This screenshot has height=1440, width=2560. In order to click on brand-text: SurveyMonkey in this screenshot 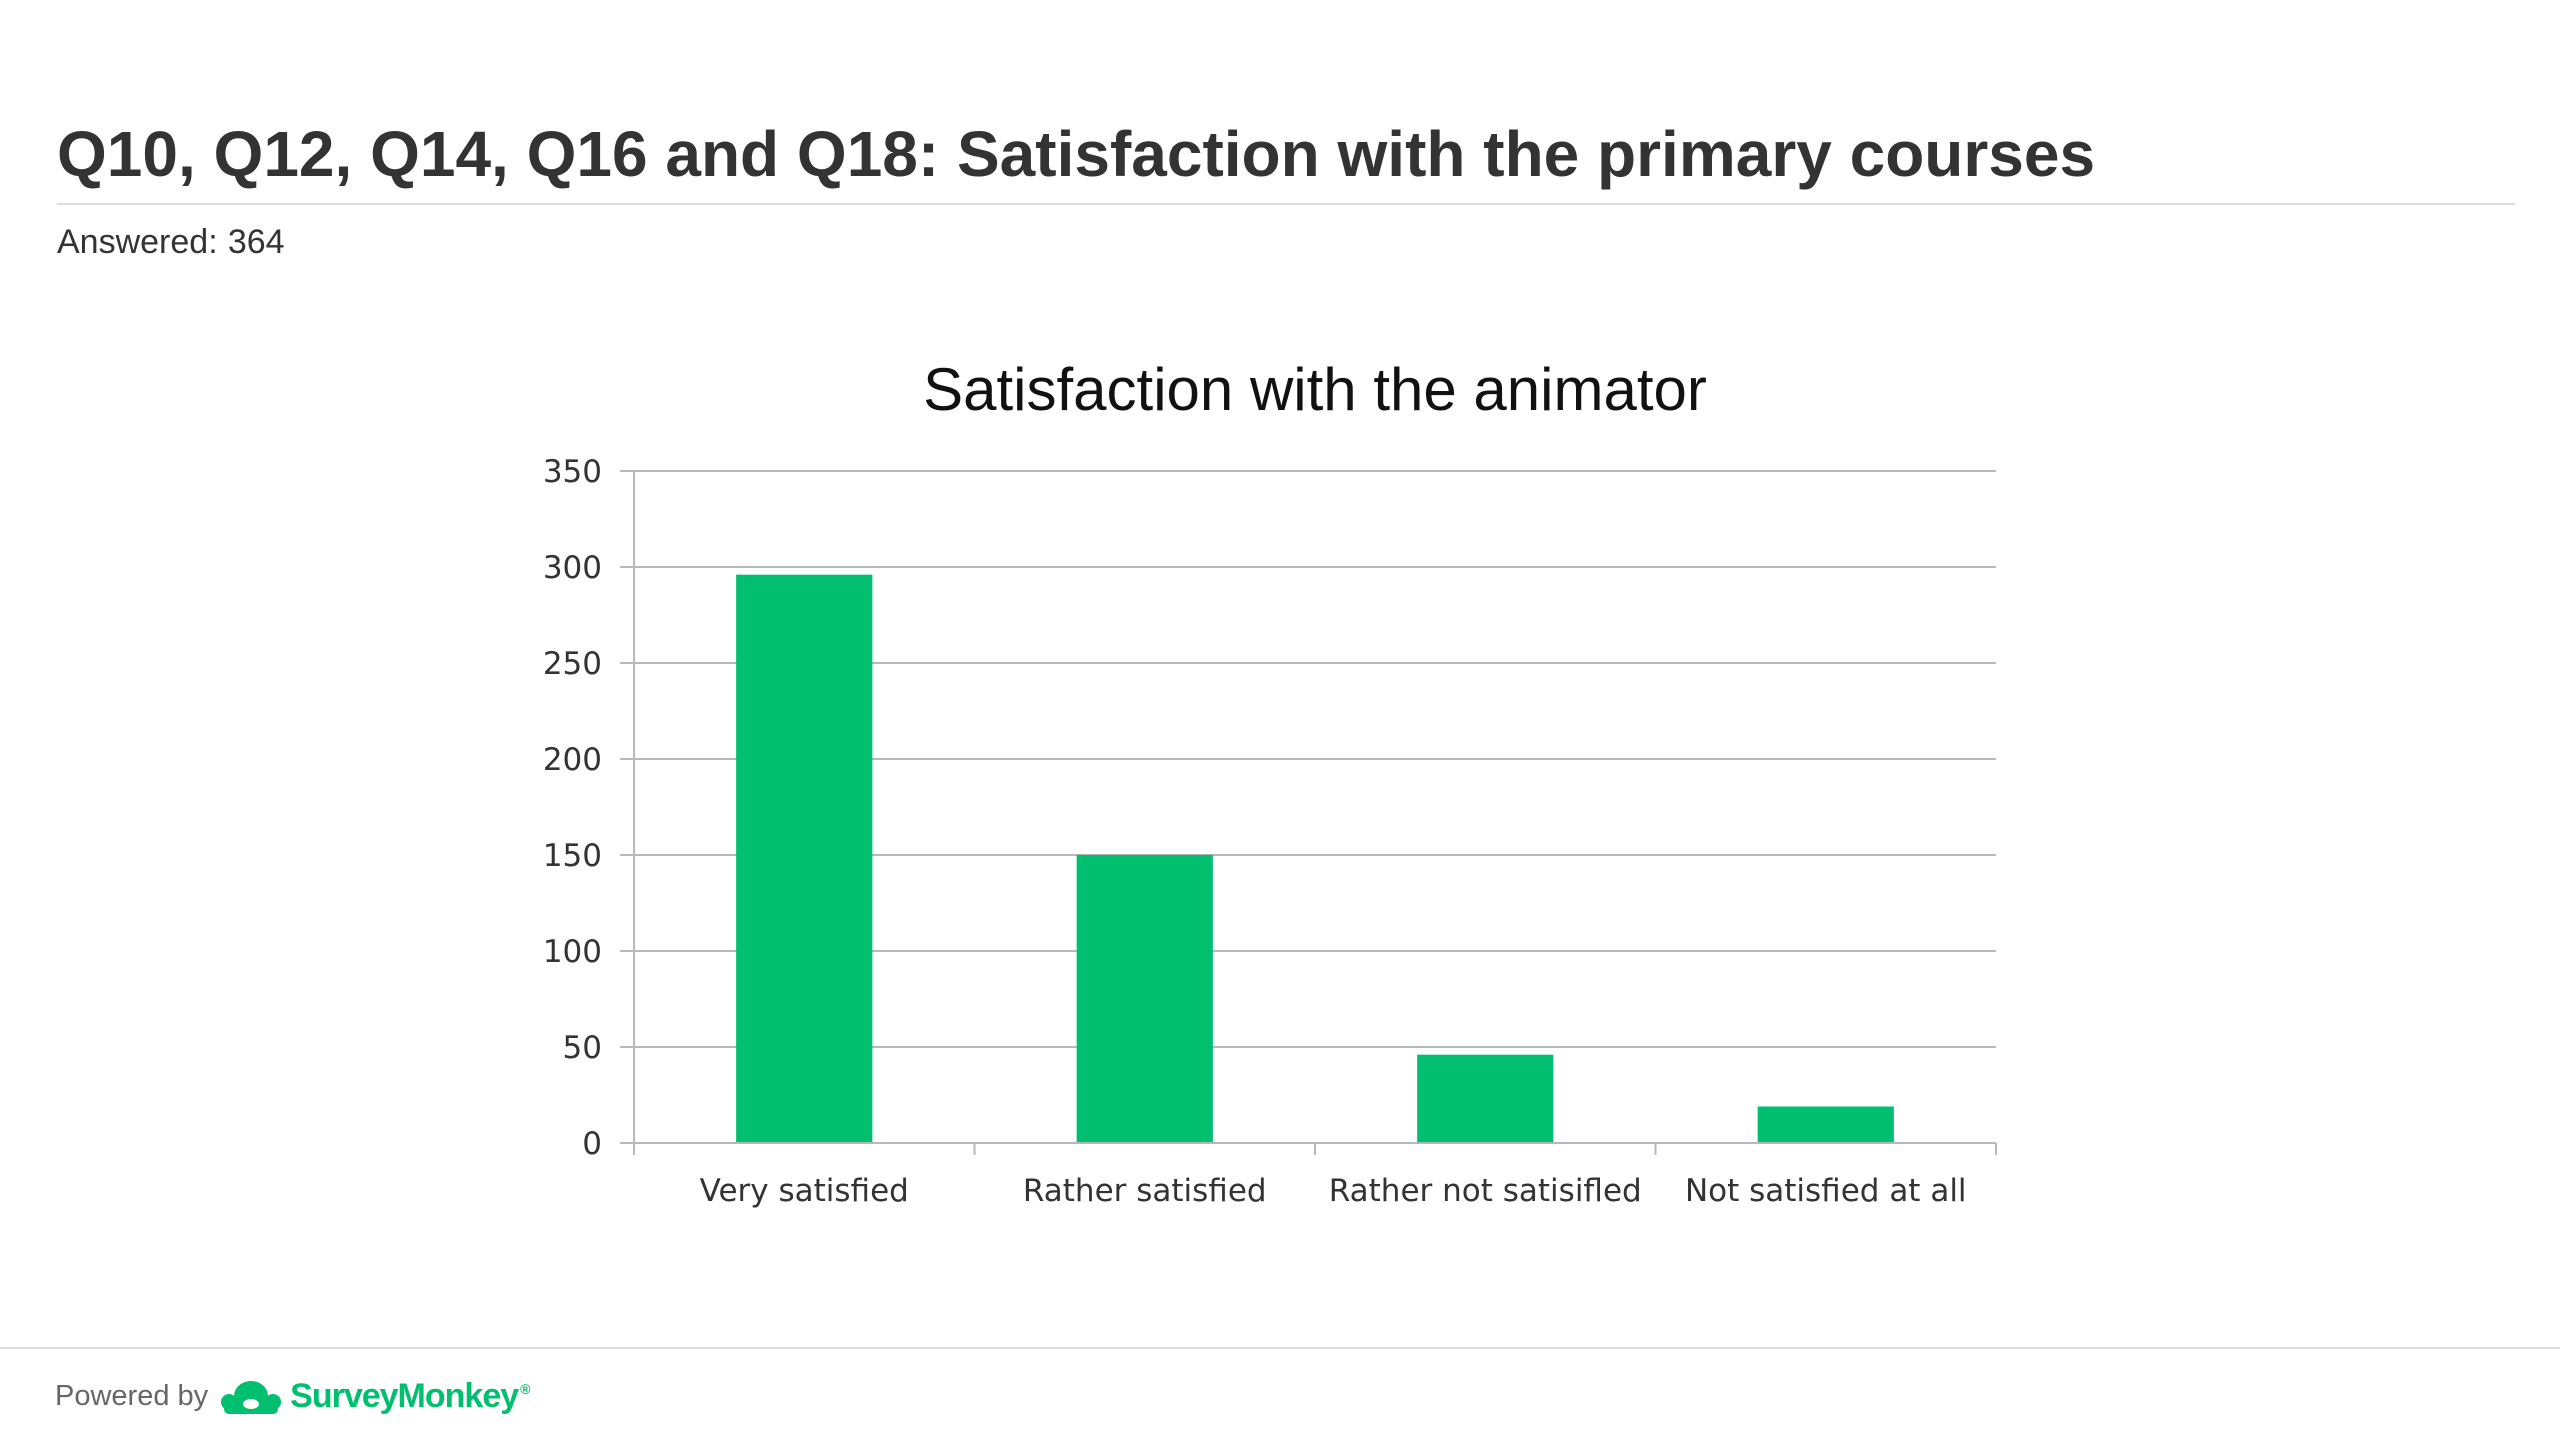, I will do `click(404, 1395)`.